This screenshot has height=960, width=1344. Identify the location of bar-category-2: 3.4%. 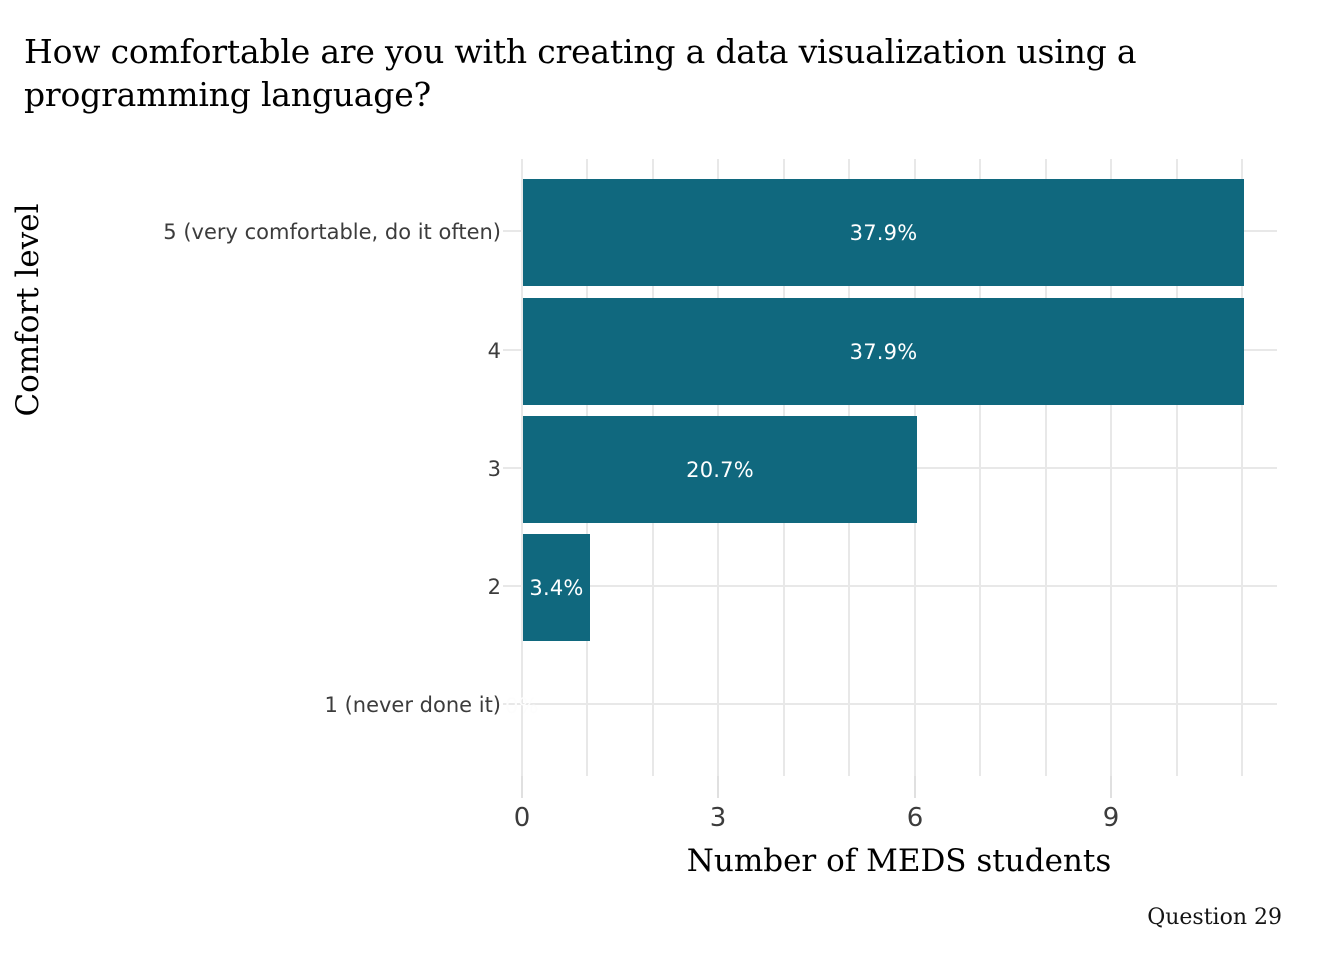
(556, 587).